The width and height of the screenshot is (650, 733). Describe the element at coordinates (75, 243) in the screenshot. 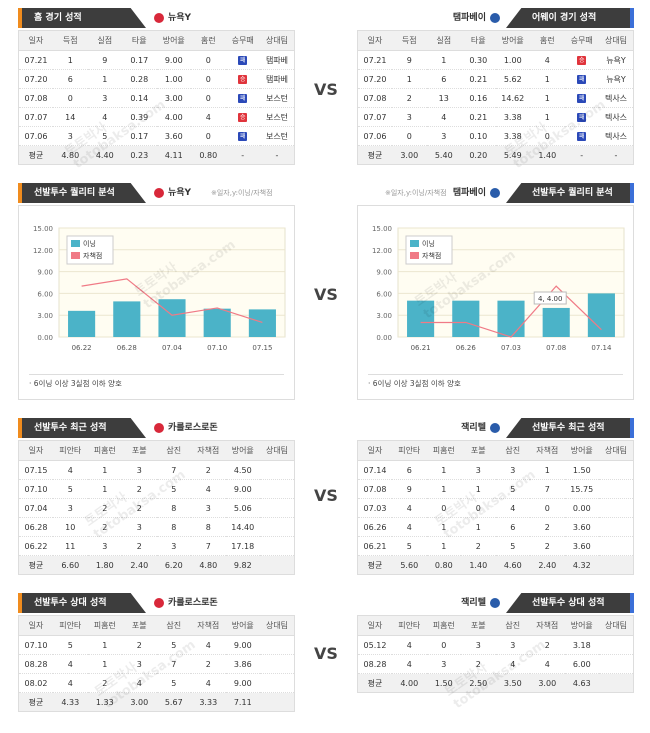

I see `legend-swatch` at that location.